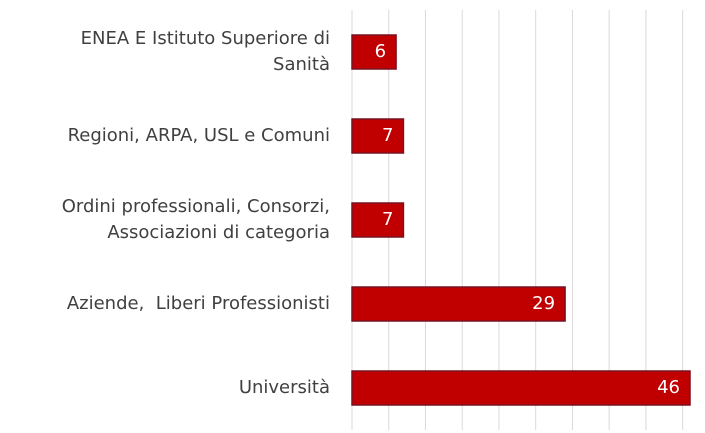 This screenshot has width=705, height=433. I want to click on y-tick-label: ENEA E Istituto Superiore di Sanità, so click(205, 51).